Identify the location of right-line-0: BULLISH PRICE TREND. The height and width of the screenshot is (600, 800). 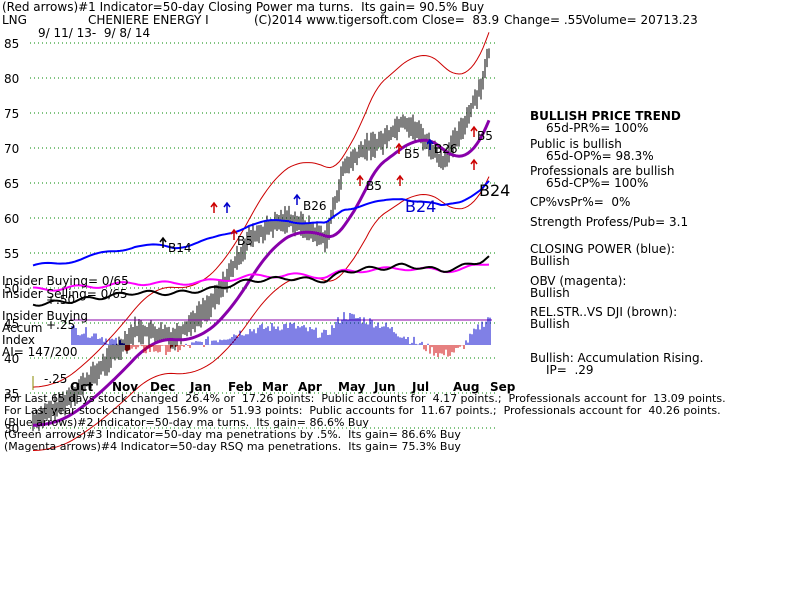
(605, 116).